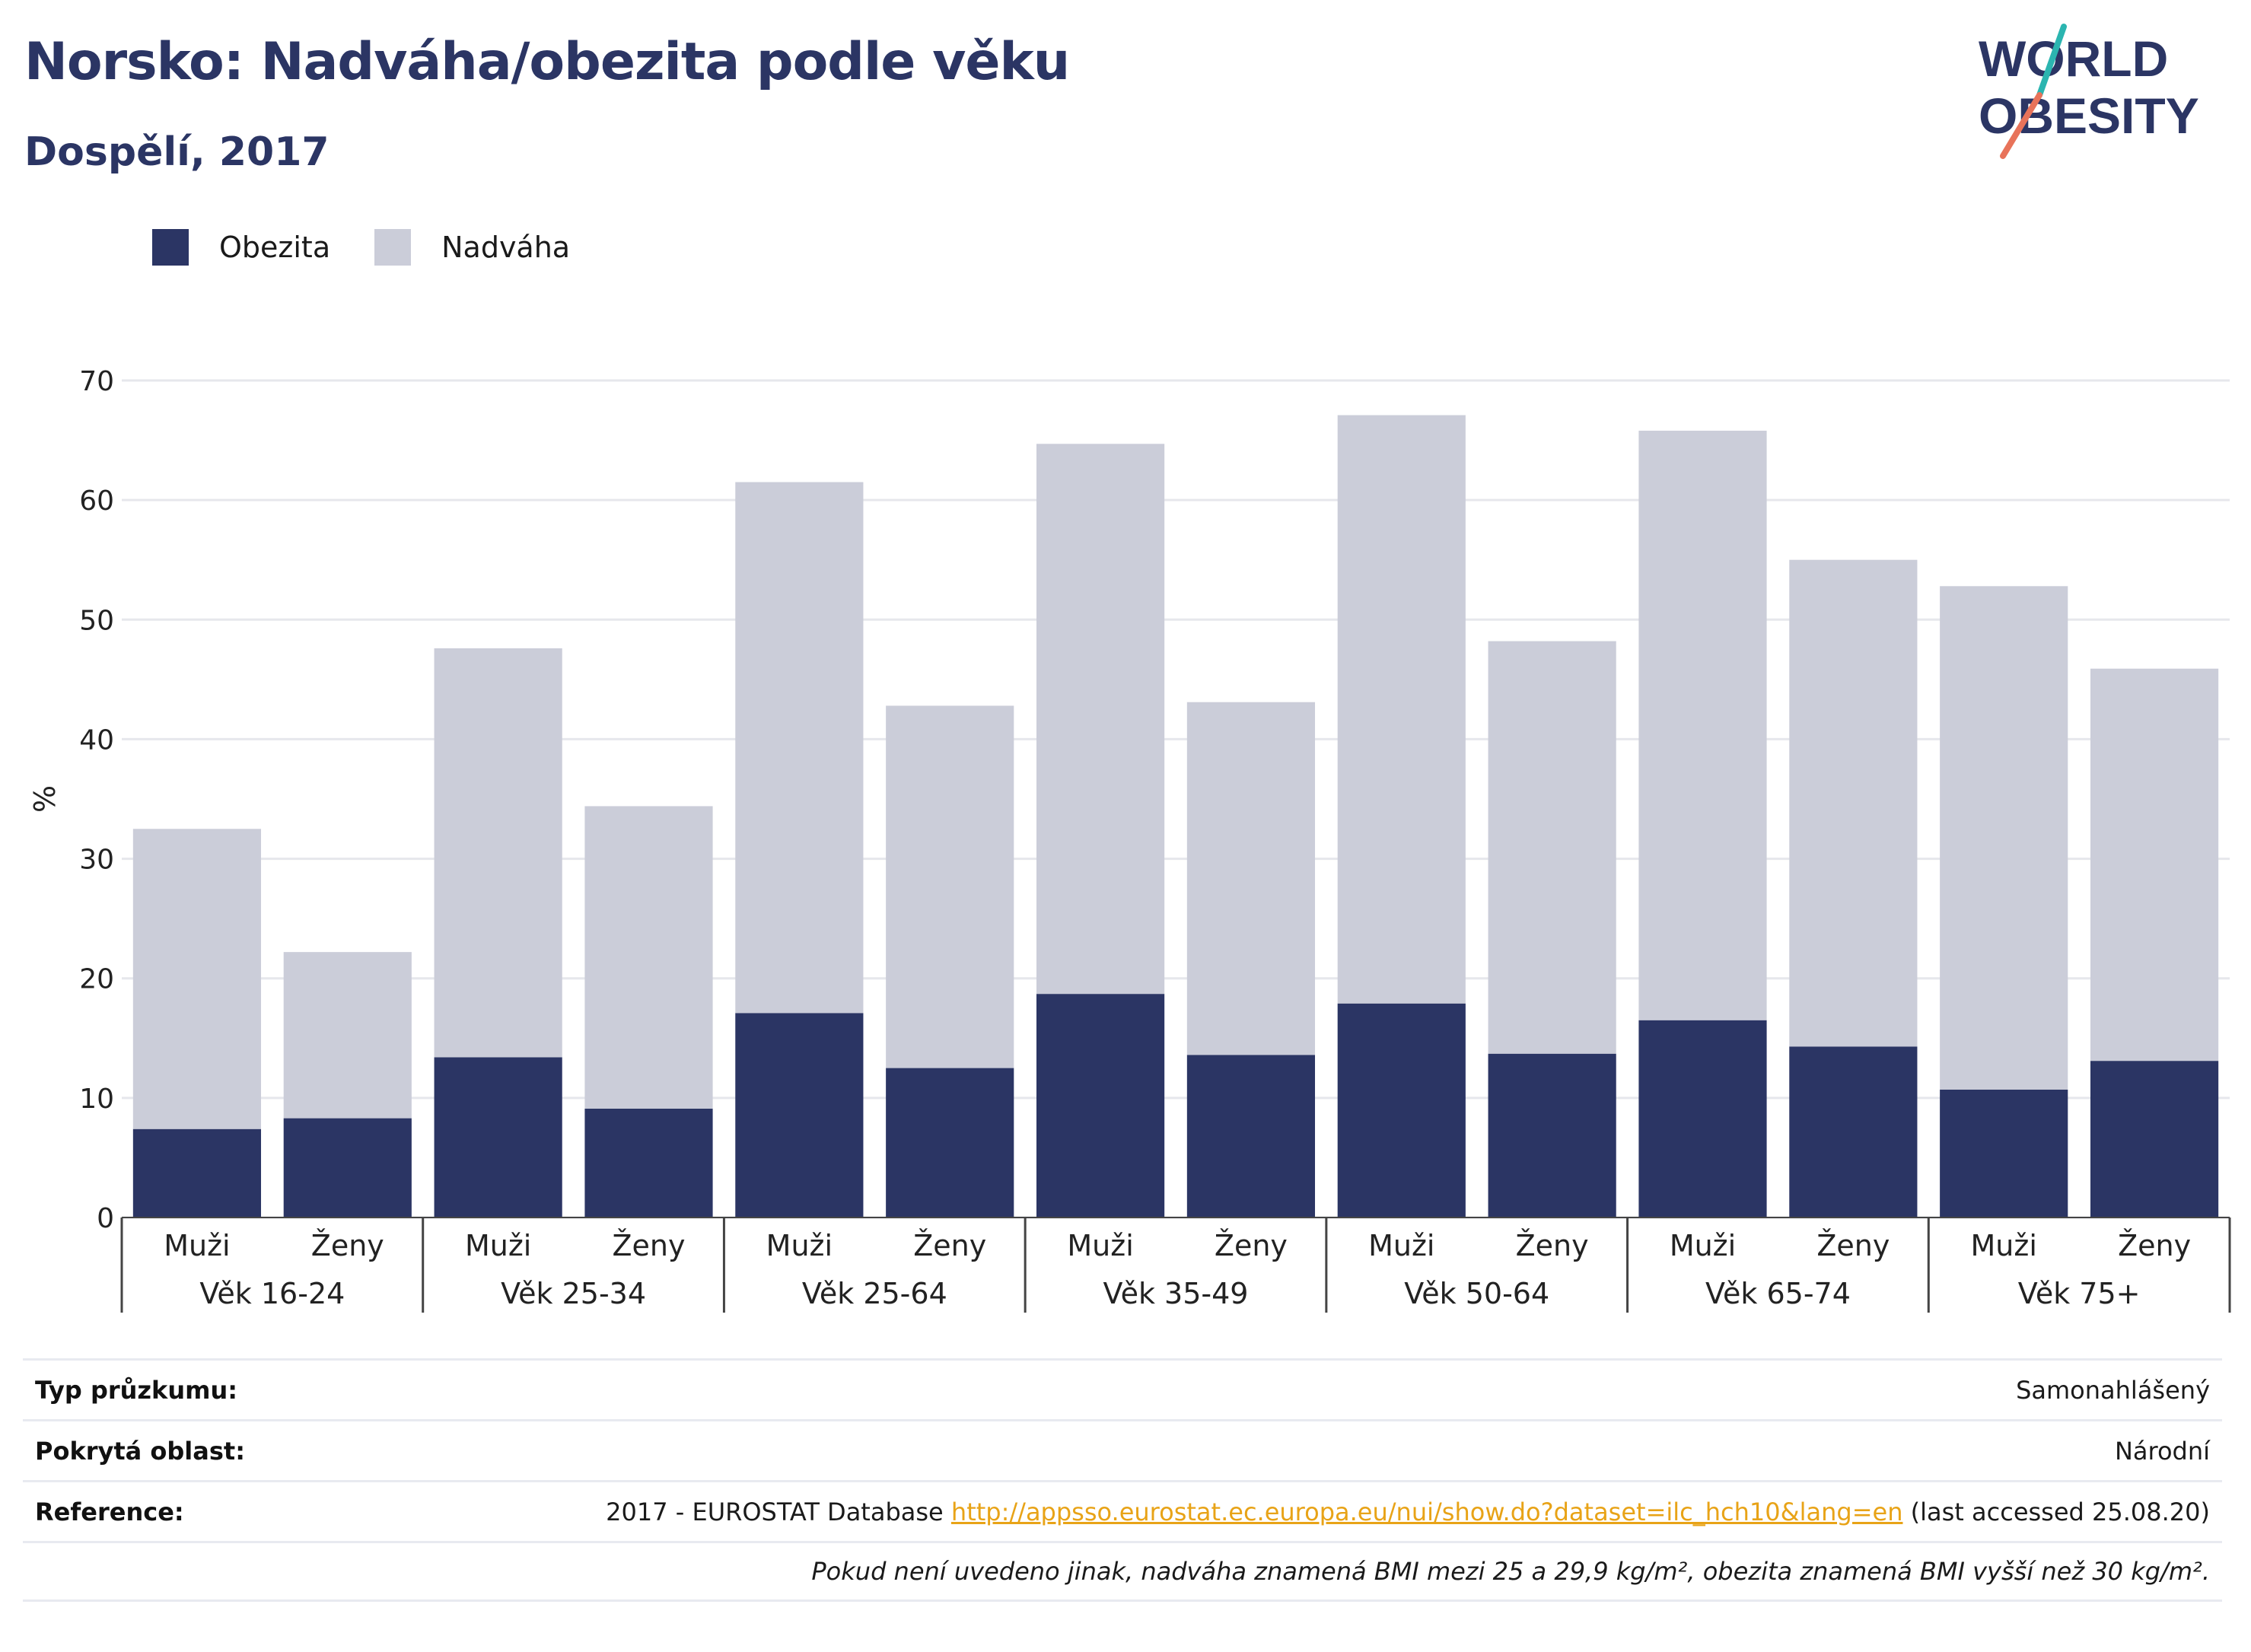 The height and width of the screenshot is (1652, 2251). Describe the element at coordinates (275, 247) in the screenshot. I see `legend-label-obezita: Obezita` at that location.